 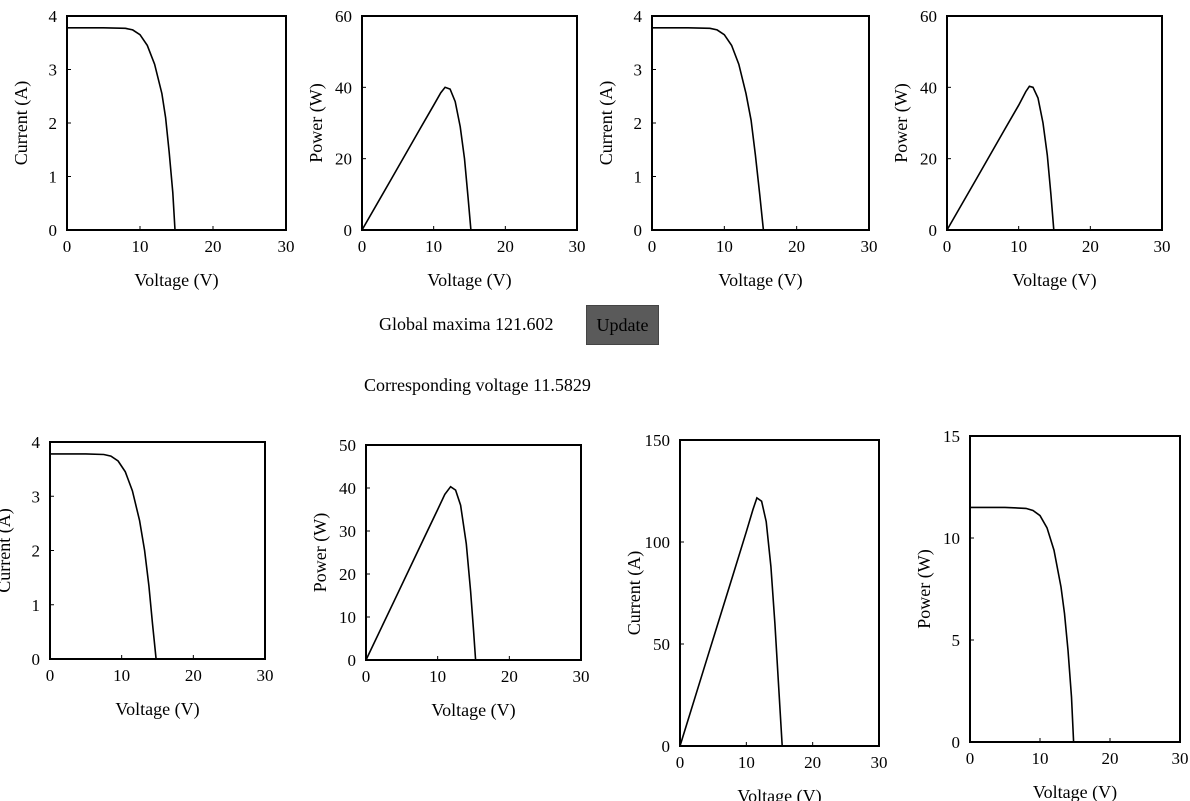 I want to click on corresponding-voltage-label: Corresponding voltage, so click(x=446, y=385).